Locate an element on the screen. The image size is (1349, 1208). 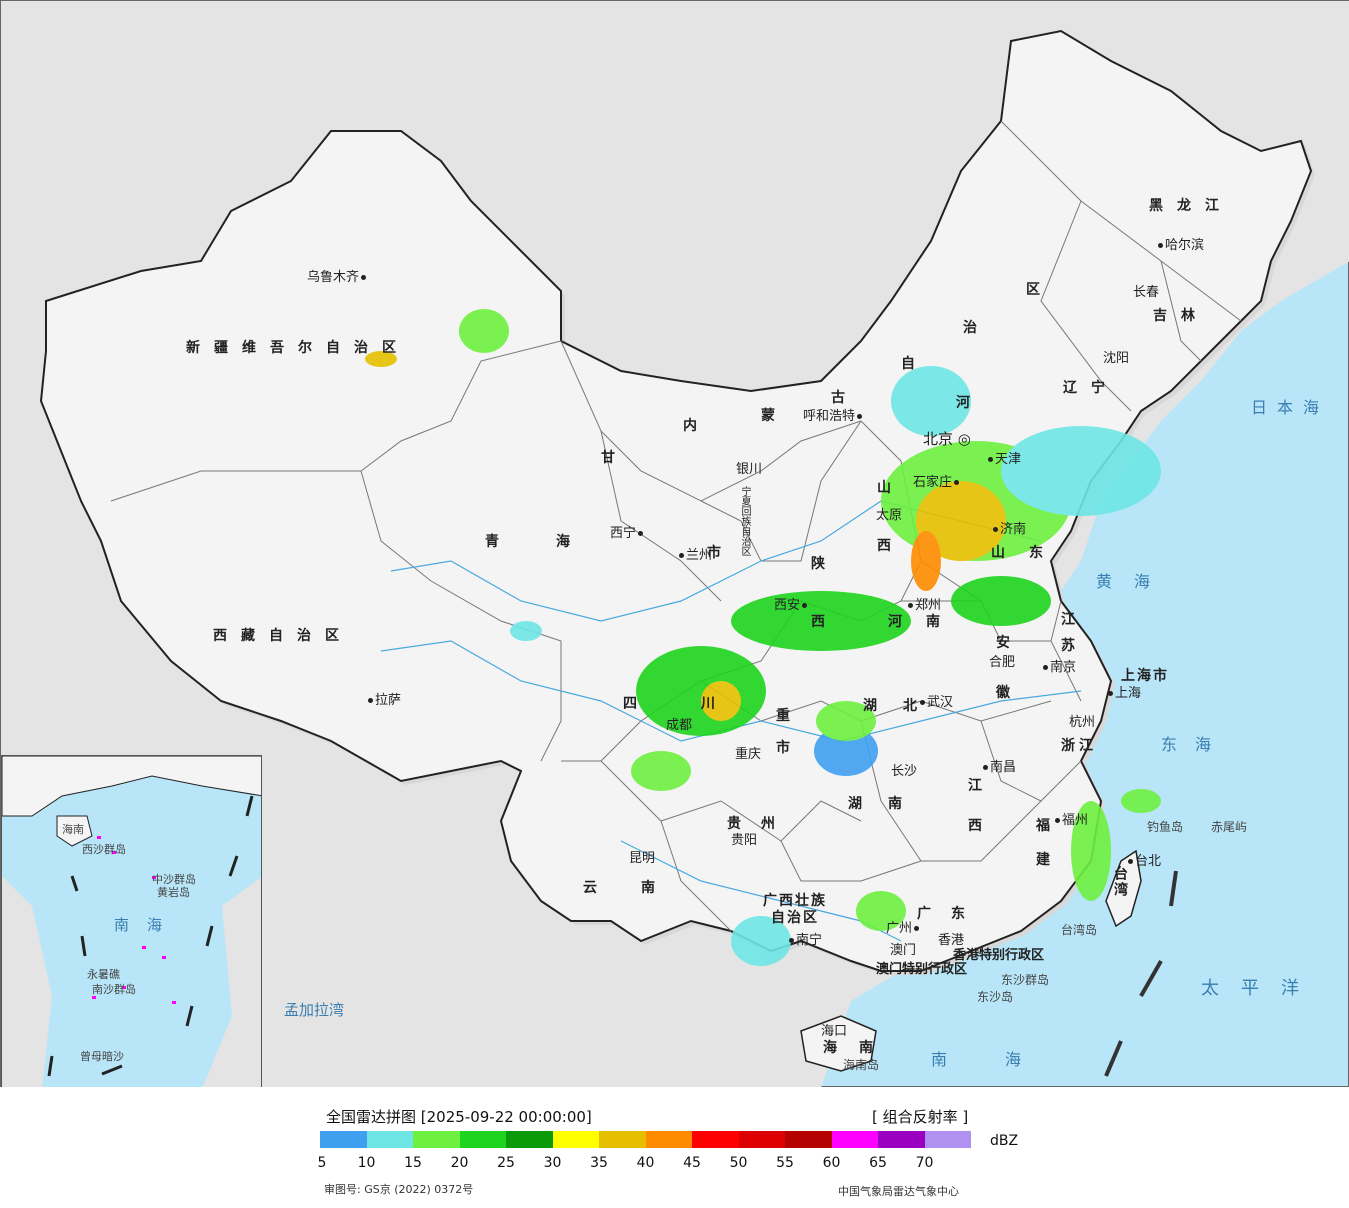
scale-tick: 20 is located at coordinates (459, 1163).